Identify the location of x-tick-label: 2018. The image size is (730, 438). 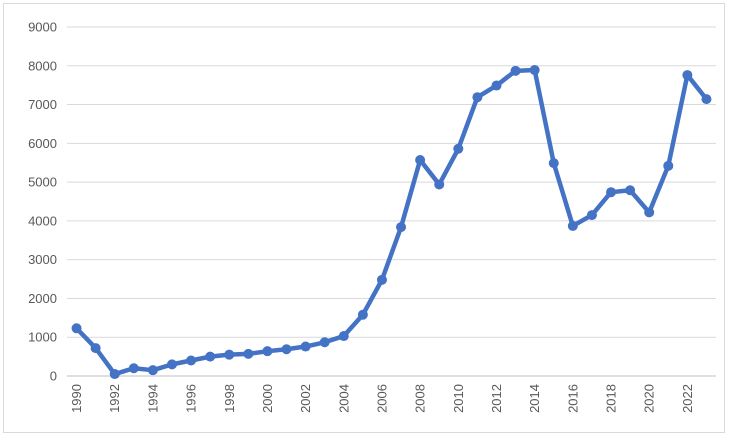
(611, 398).